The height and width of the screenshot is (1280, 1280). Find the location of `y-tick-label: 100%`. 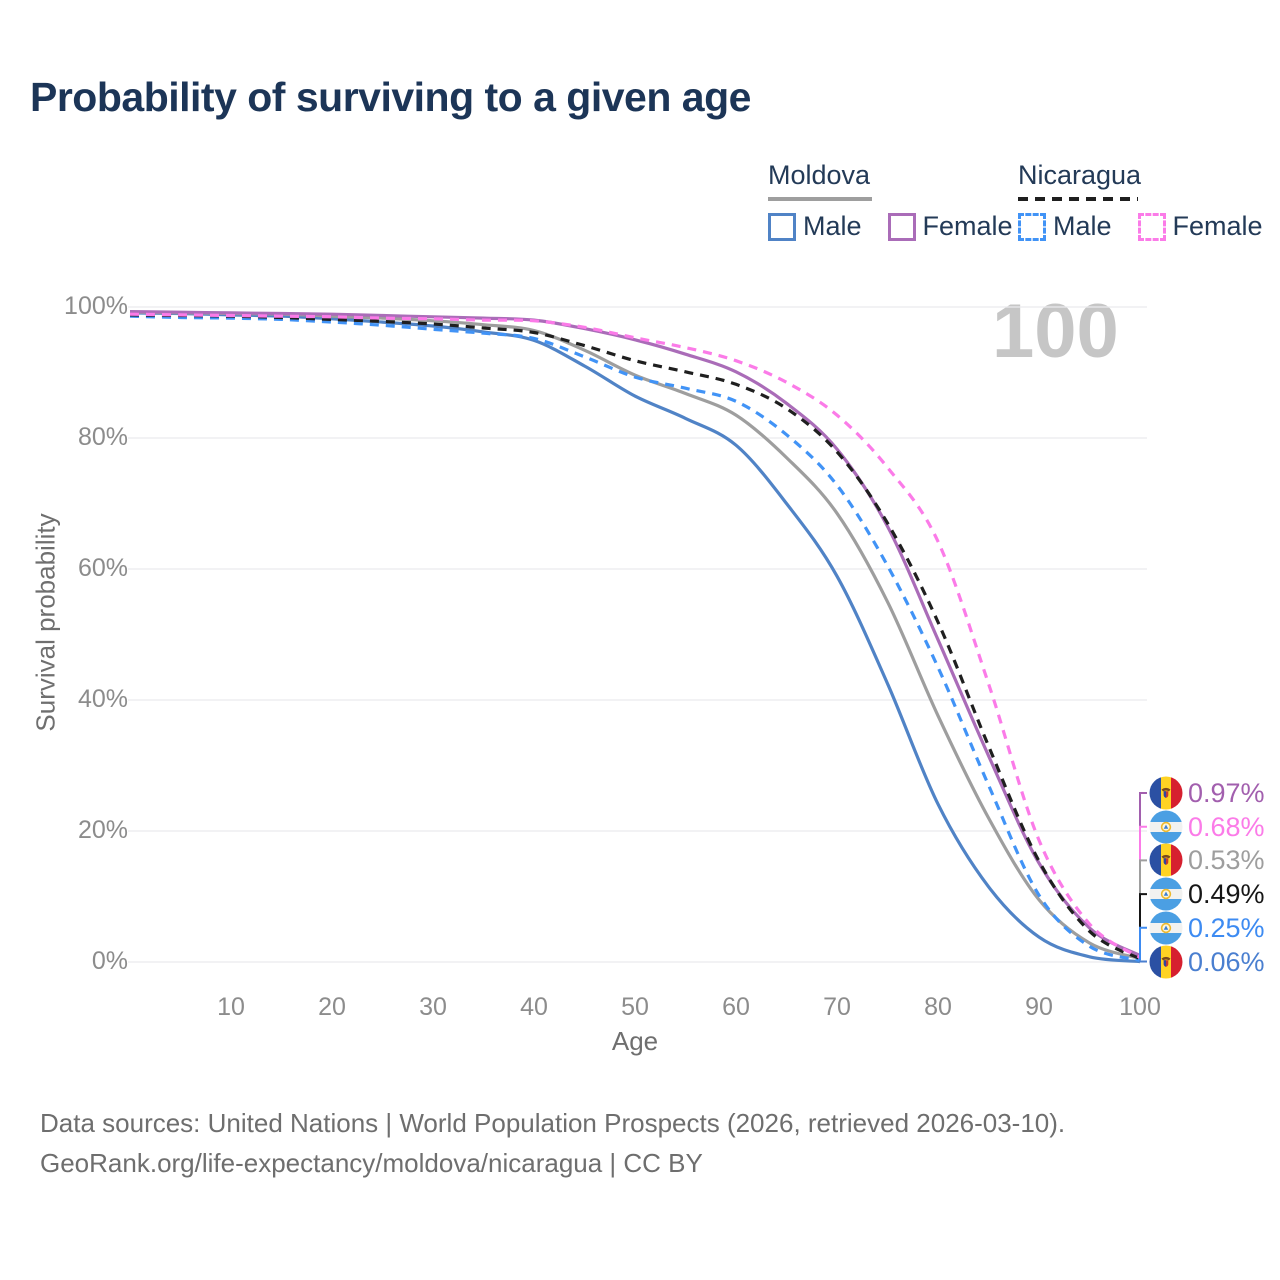

y-tick-label: 100% is located at coordinates (96, 306).